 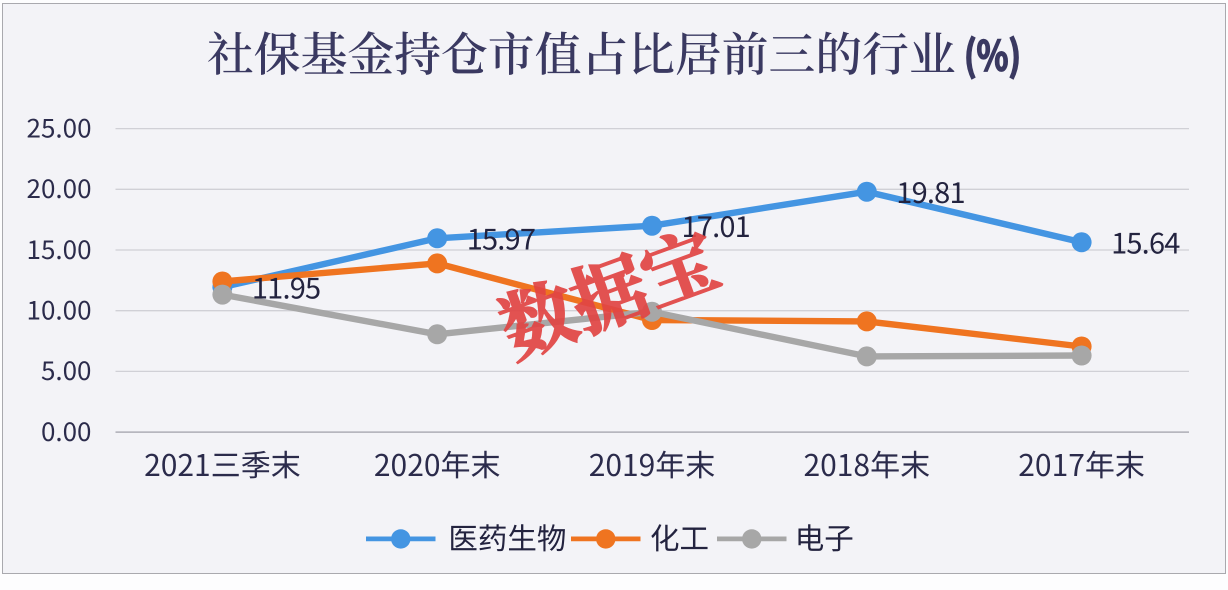 I want to click on svg-text: 2020年末, so click(x=437, y=463).